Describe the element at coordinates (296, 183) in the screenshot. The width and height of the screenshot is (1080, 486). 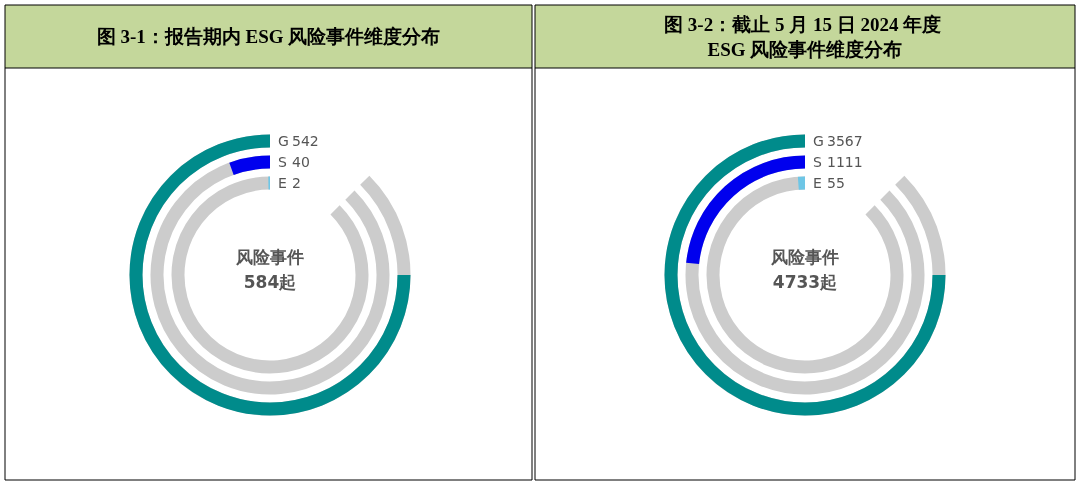
I see `data-label: 2` at that location.